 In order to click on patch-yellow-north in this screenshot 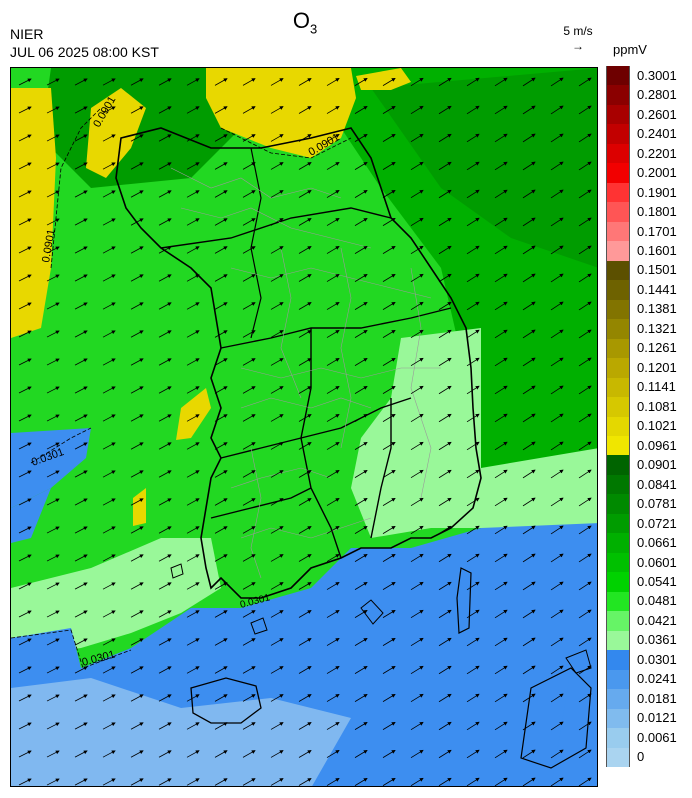, I will do `click(116, 133)`.